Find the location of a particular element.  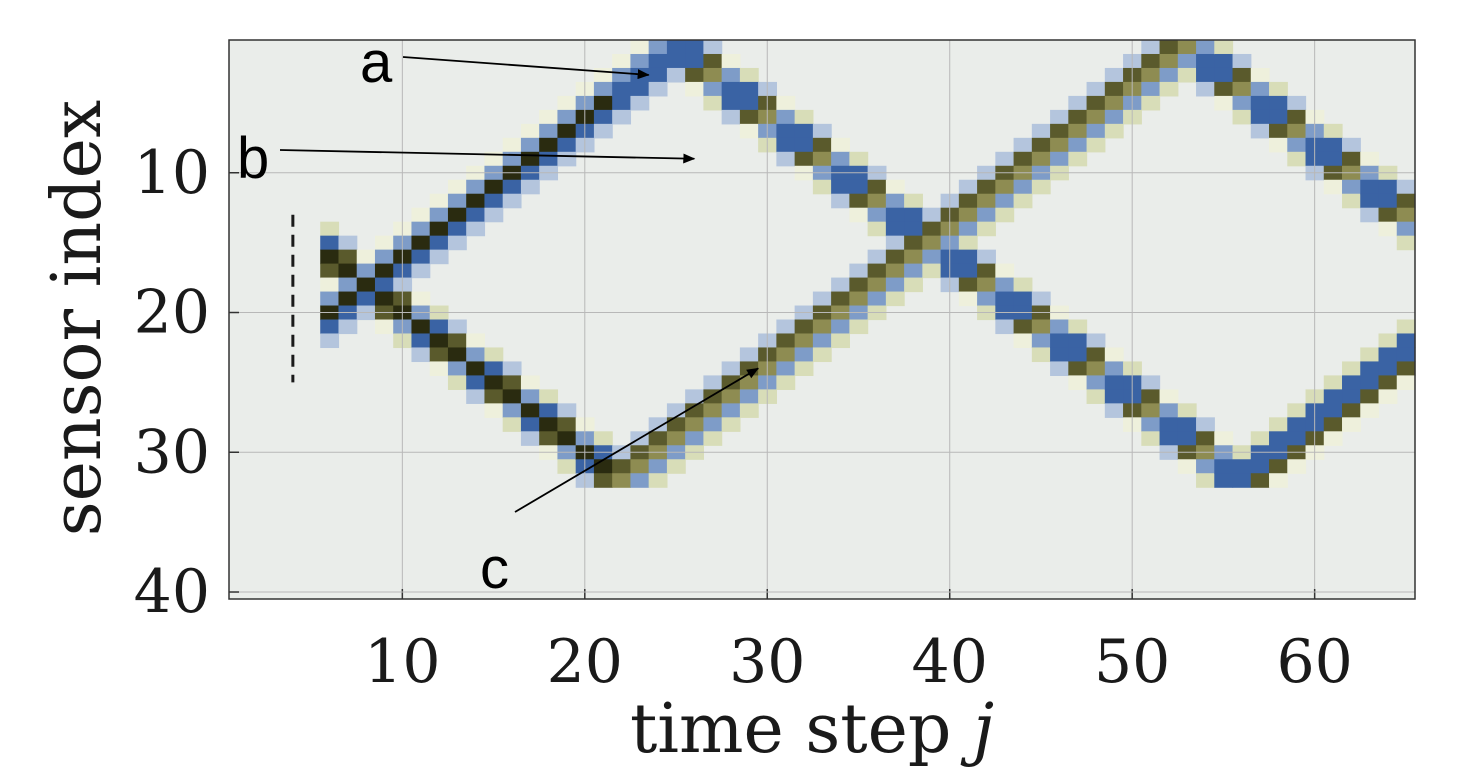

y-tick-label: 30 is located at coordinates (172, 452).